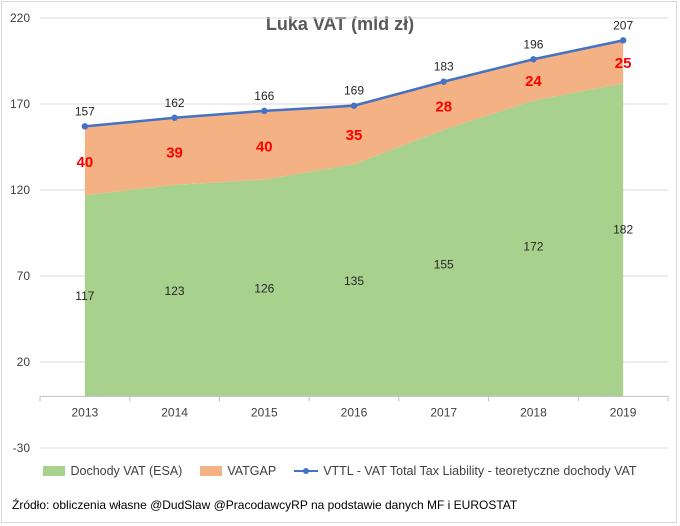 The height and width of the screenshot is (526, 680). Describe the element at coordinates (443, 412) in the screenshot. I see `x-tick-label: 2017` at that location.